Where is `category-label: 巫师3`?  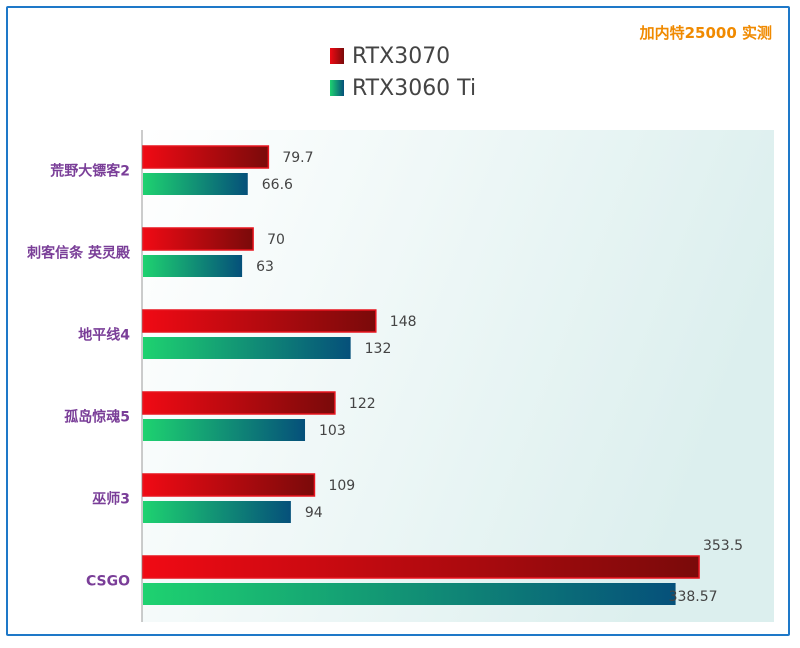
category-label: 巫师3 is located at coordinates (111, 499).